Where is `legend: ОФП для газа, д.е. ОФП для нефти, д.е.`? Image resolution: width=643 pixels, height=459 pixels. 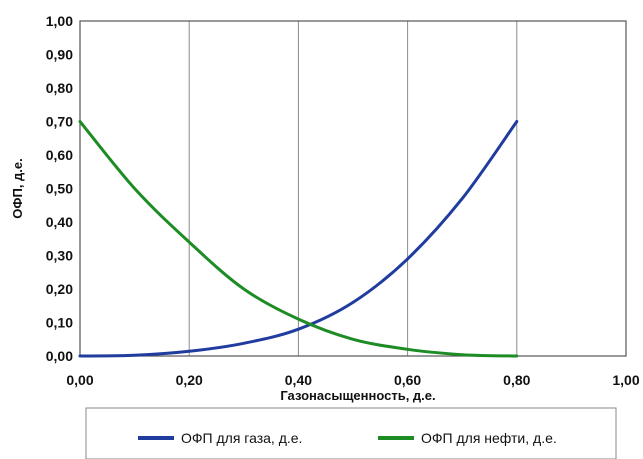
legend: ОФП для газа, д.е. ОФП для нефти, д.е. is located at coordinates (351, 433).